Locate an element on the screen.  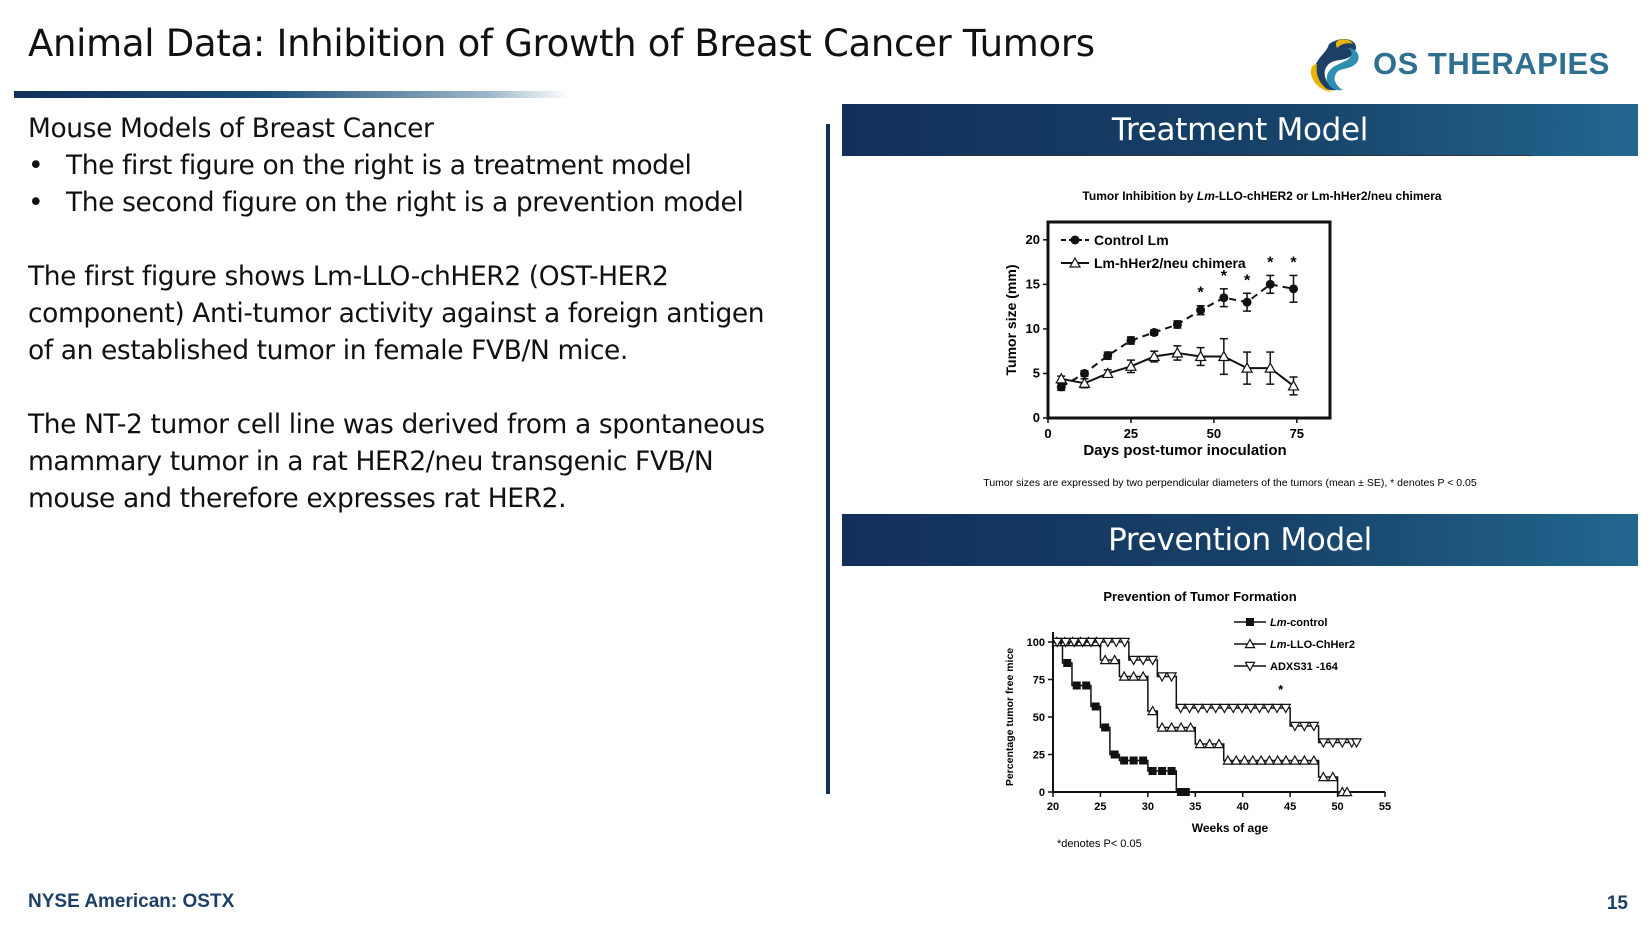
y-tick-label: 5 is located at coordinates (1036, 372).